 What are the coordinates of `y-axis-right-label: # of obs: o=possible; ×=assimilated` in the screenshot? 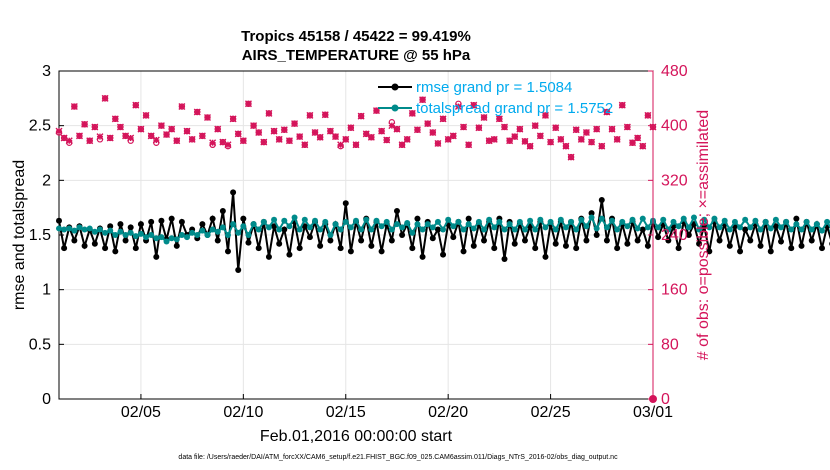 It's located at (703, 235).